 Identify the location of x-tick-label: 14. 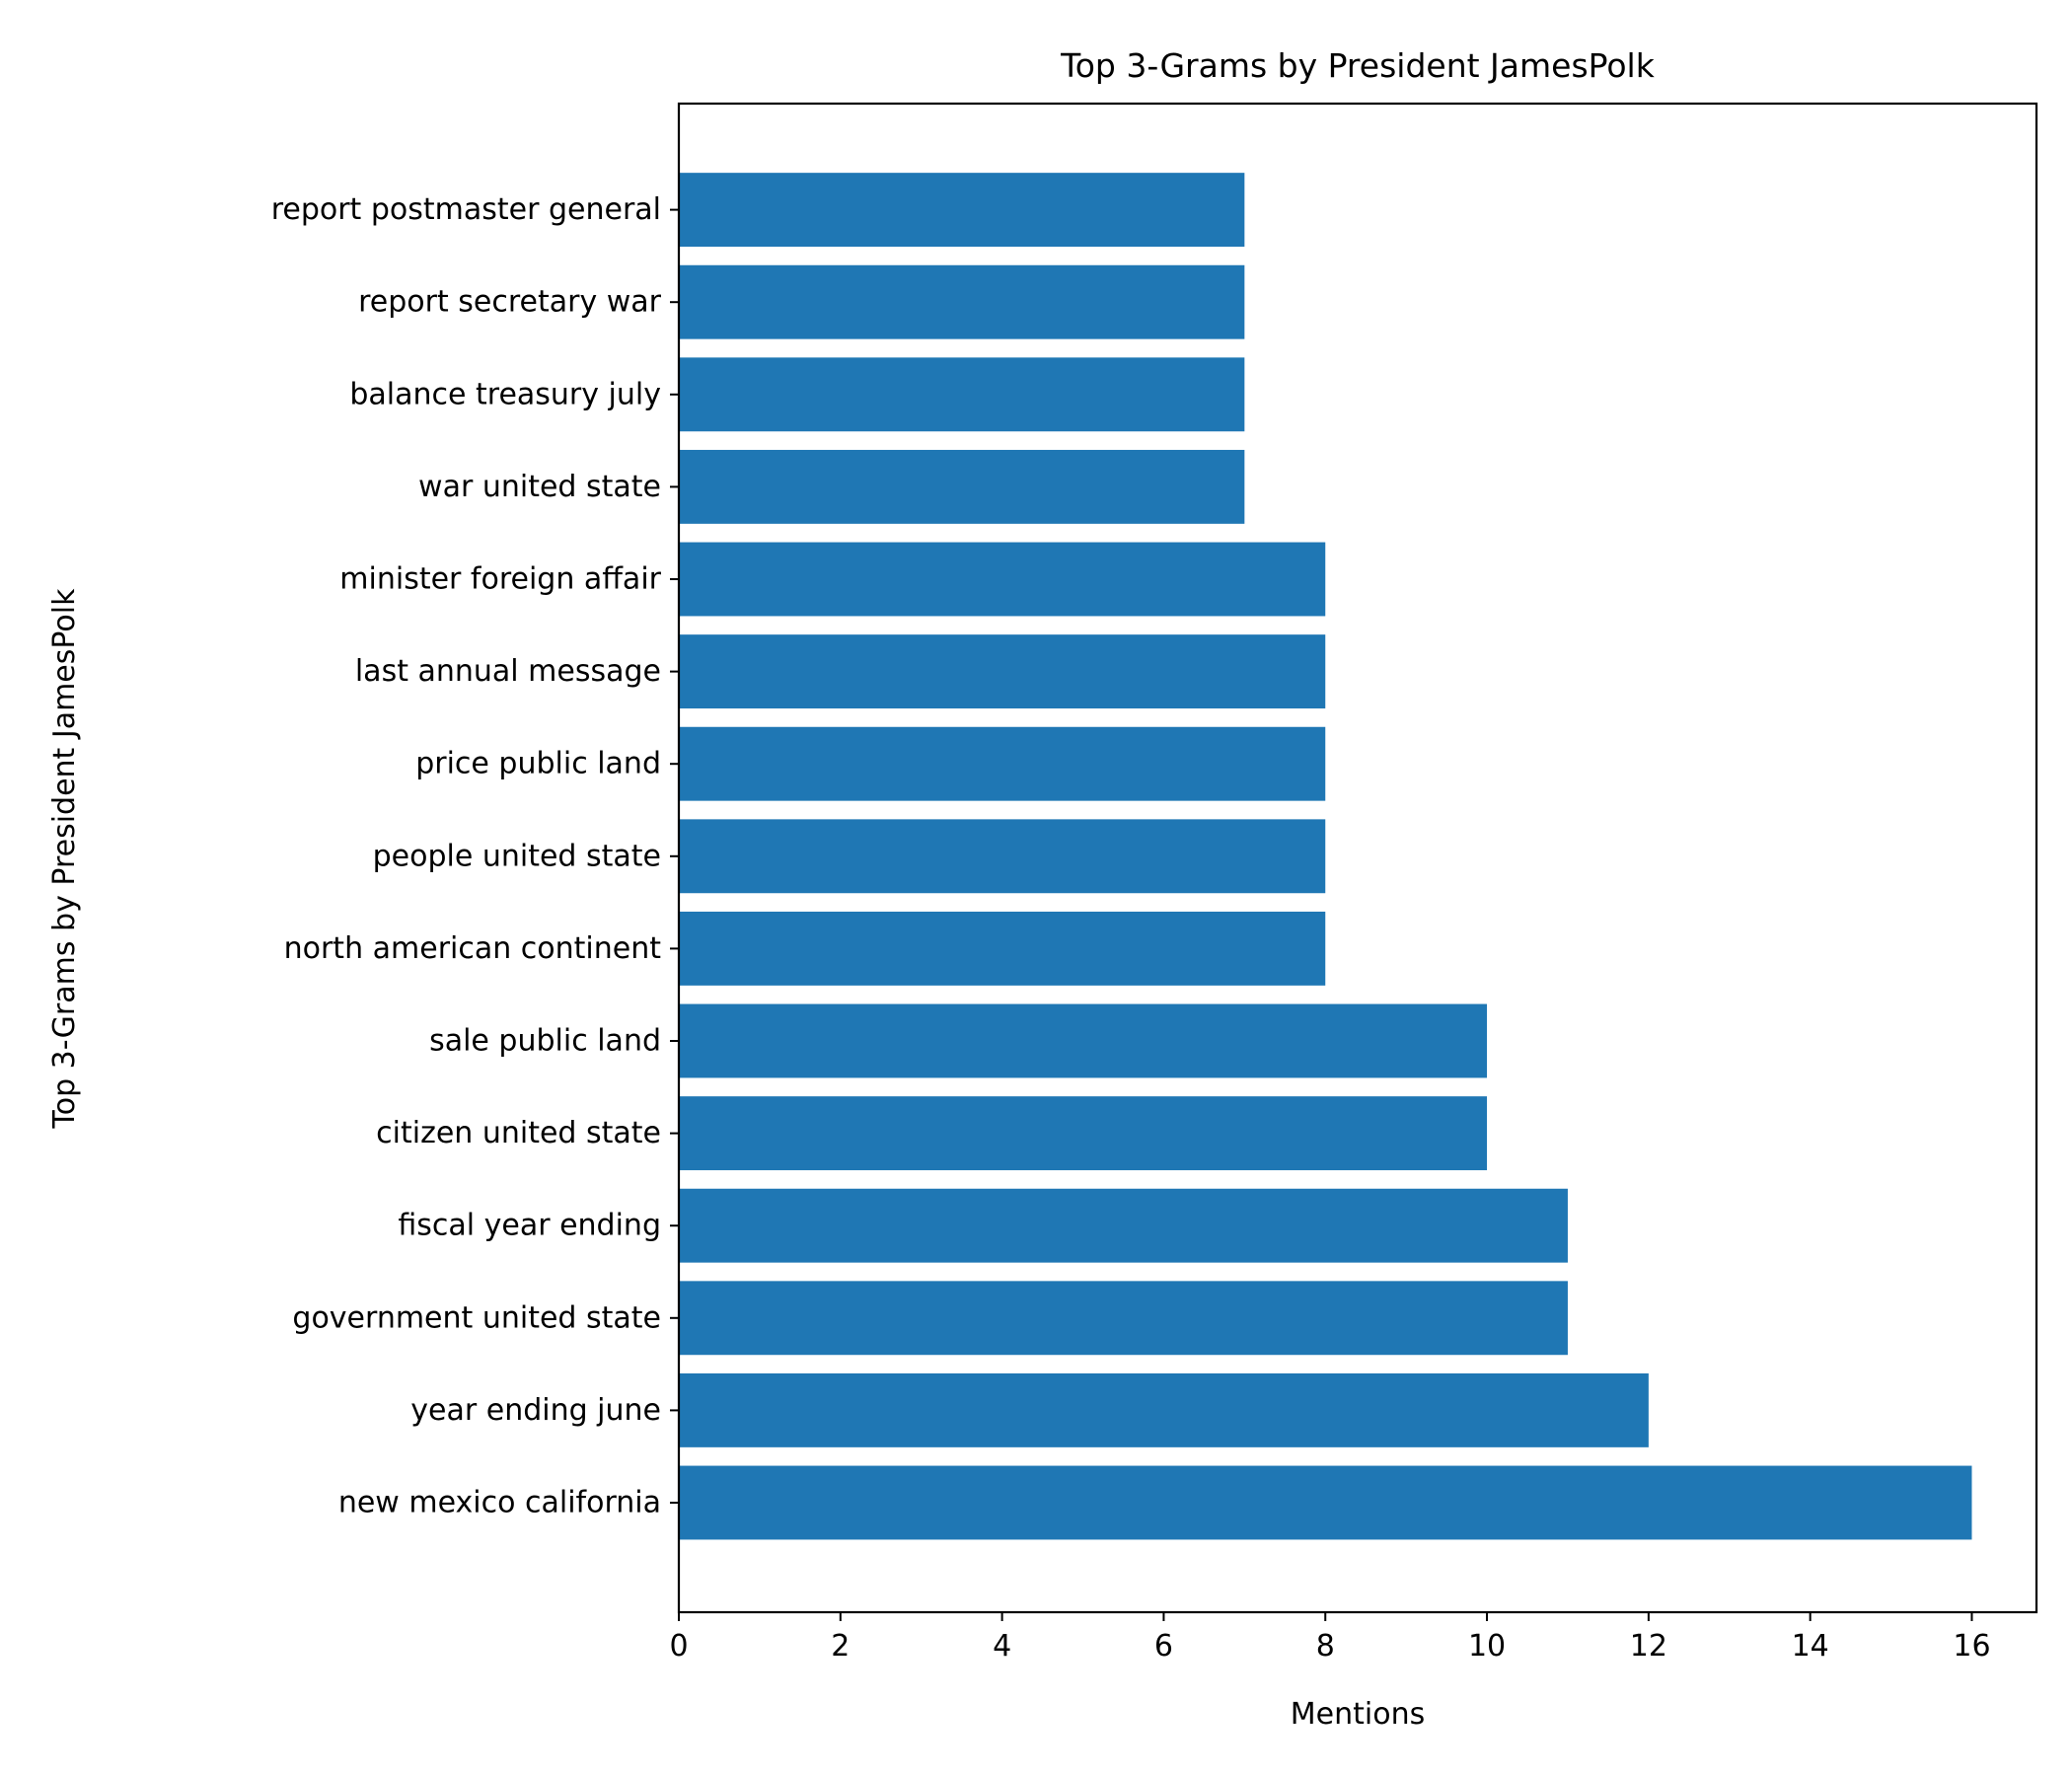
(1811, 1647).